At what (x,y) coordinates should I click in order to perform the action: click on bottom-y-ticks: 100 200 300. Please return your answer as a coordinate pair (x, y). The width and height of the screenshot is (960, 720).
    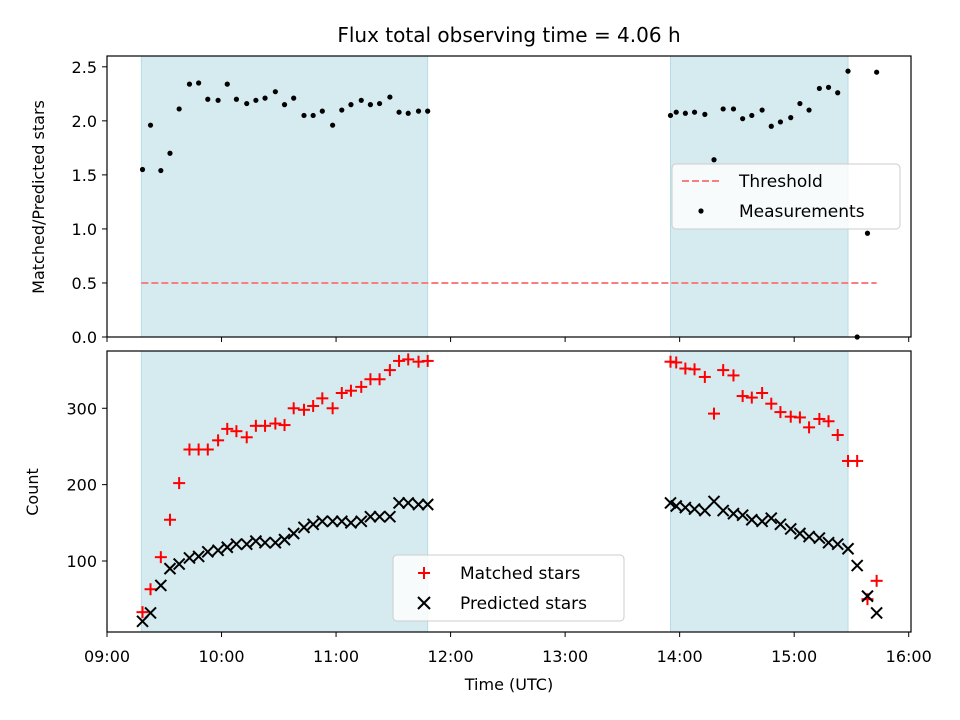
    Looking at the image, I should click on (86, 485).